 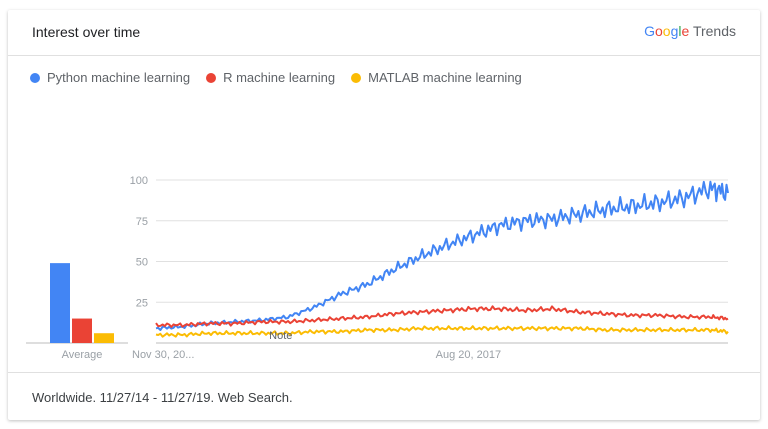 I want to click on legend-item-python: Python machine learning, so click(x=110, y=77).